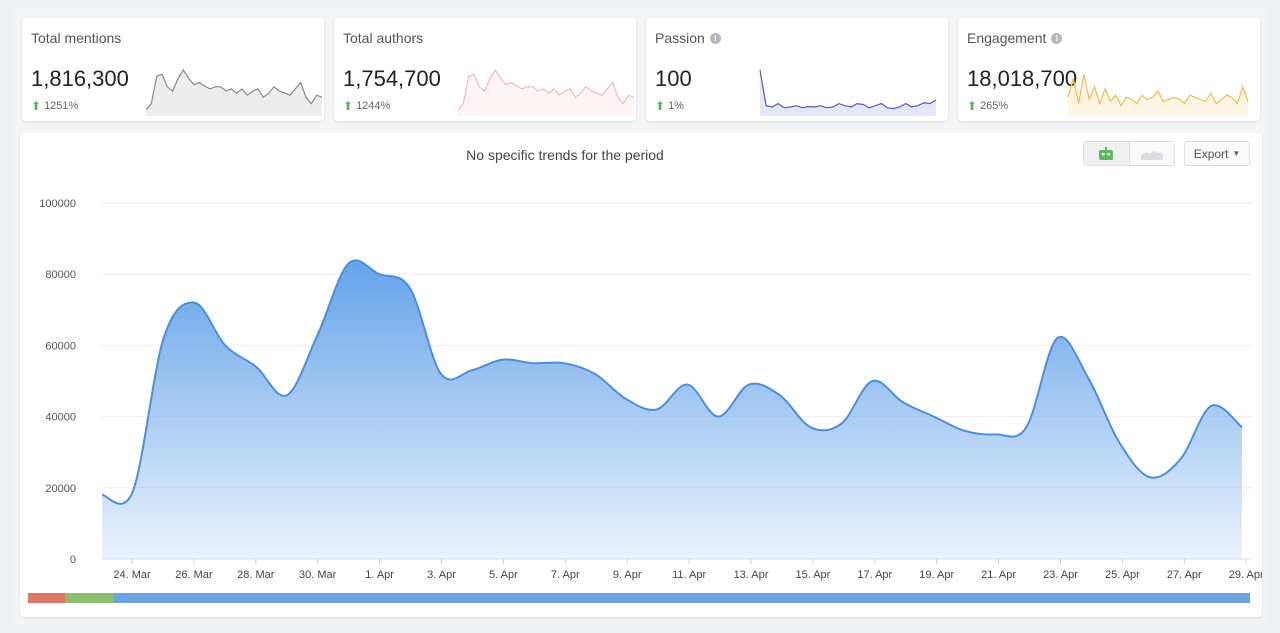 This screenshot has height=633, width=1280. I want to click on total-mentions-card: Total mentions 1,816,300 ⬆ 1251%, so click(173, 69).